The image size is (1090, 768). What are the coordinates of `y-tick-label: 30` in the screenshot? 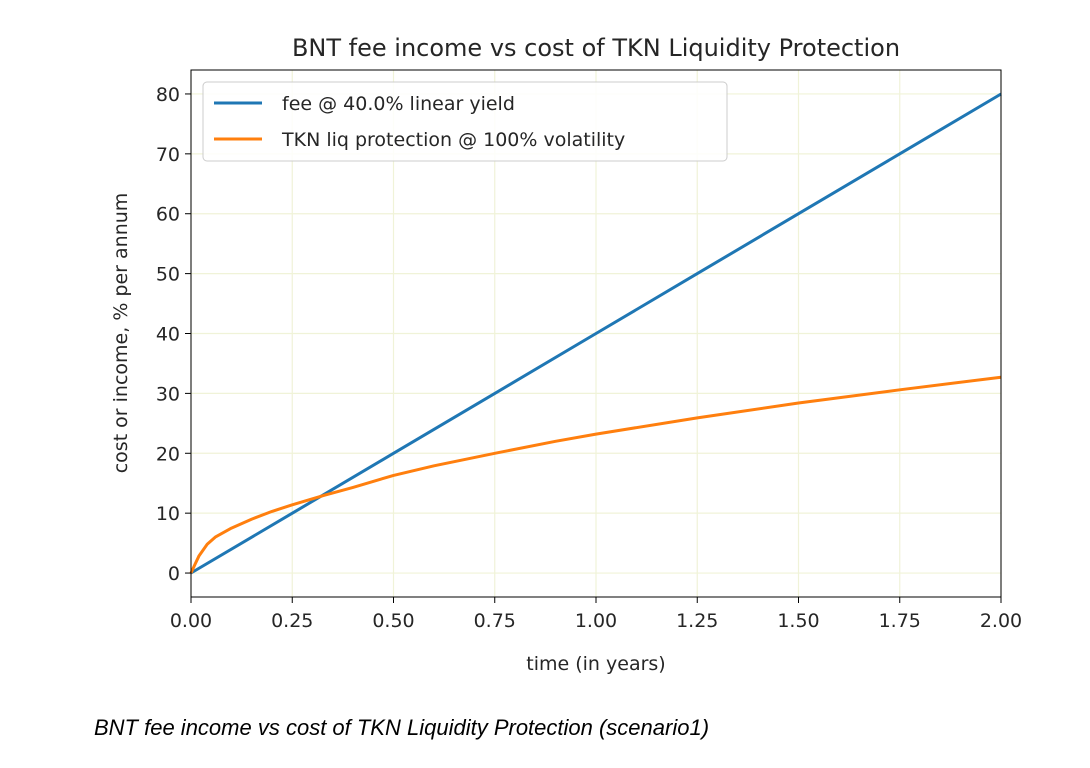 It's located at (168, 394).